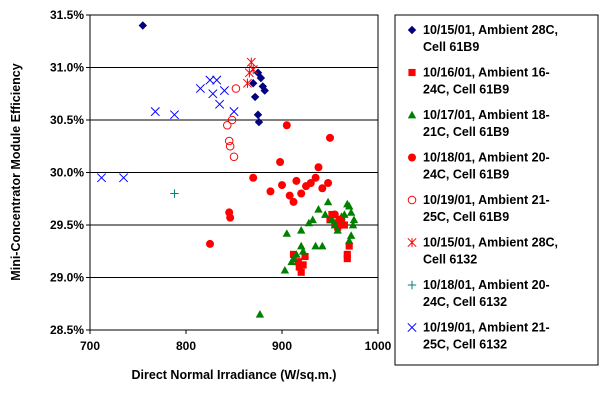 The width and height of the screenshot is (603, 399). Describe the element at coordinates (67, 15) in the screenshot. I see `y-tick-label: 31.5%` at that location.